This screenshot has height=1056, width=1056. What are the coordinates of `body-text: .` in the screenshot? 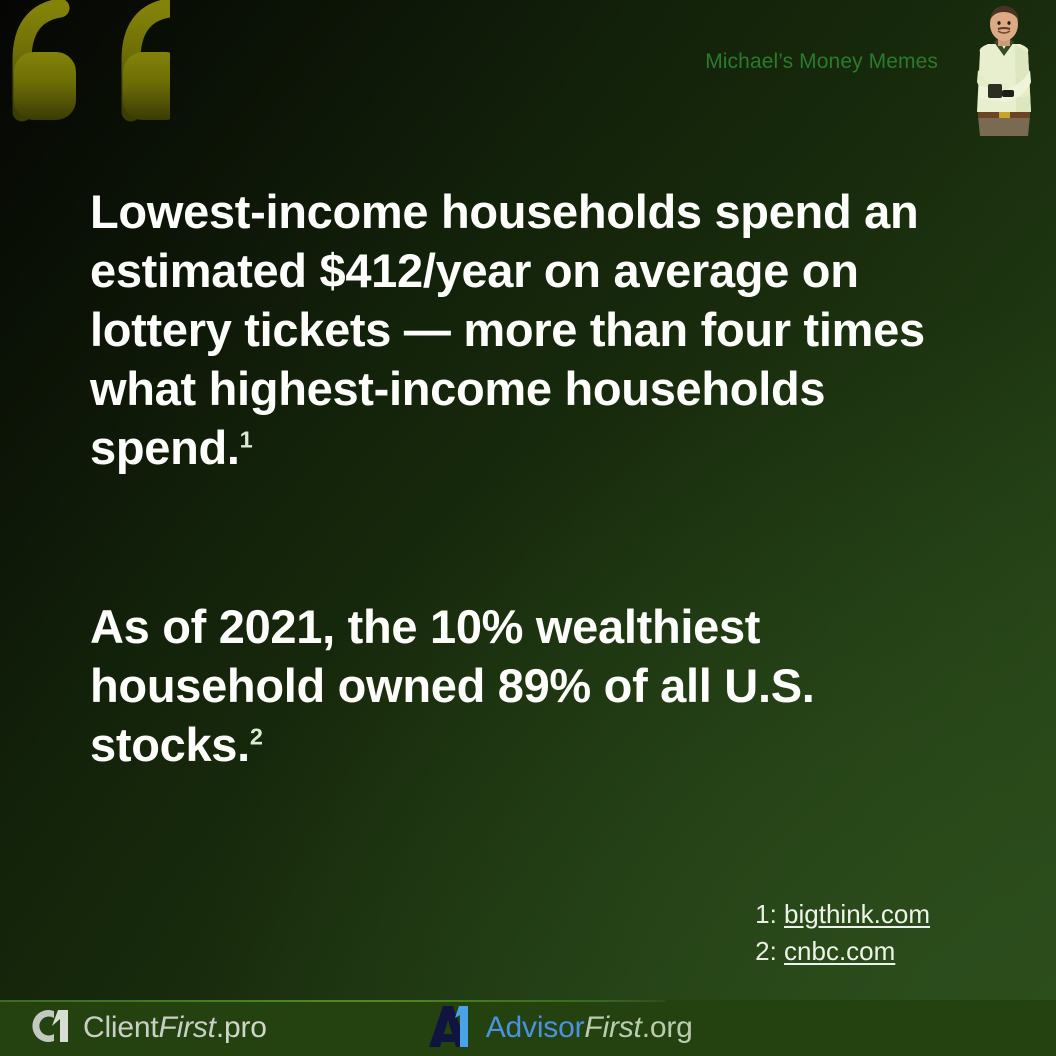 It's located at (243, 744).